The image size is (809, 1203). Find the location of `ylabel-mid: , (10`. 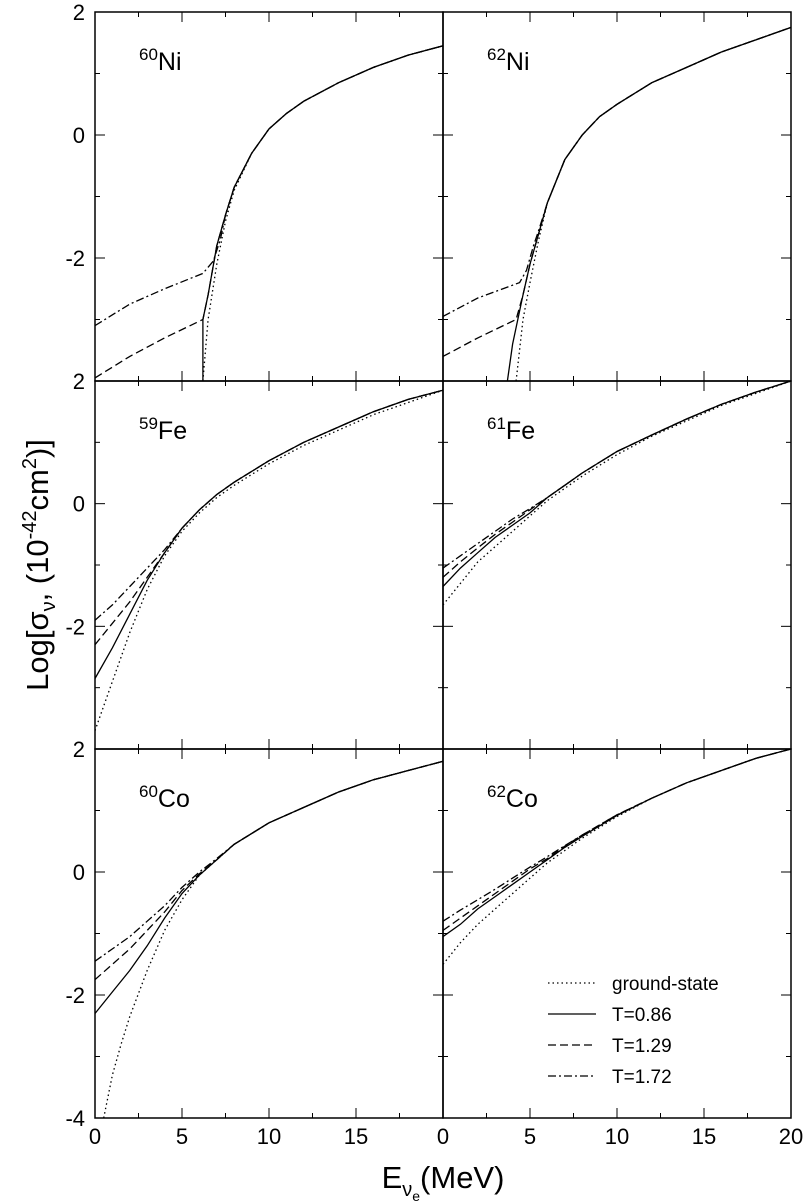

ylabel-mid: , (10 is located at coordinates (37, 570).